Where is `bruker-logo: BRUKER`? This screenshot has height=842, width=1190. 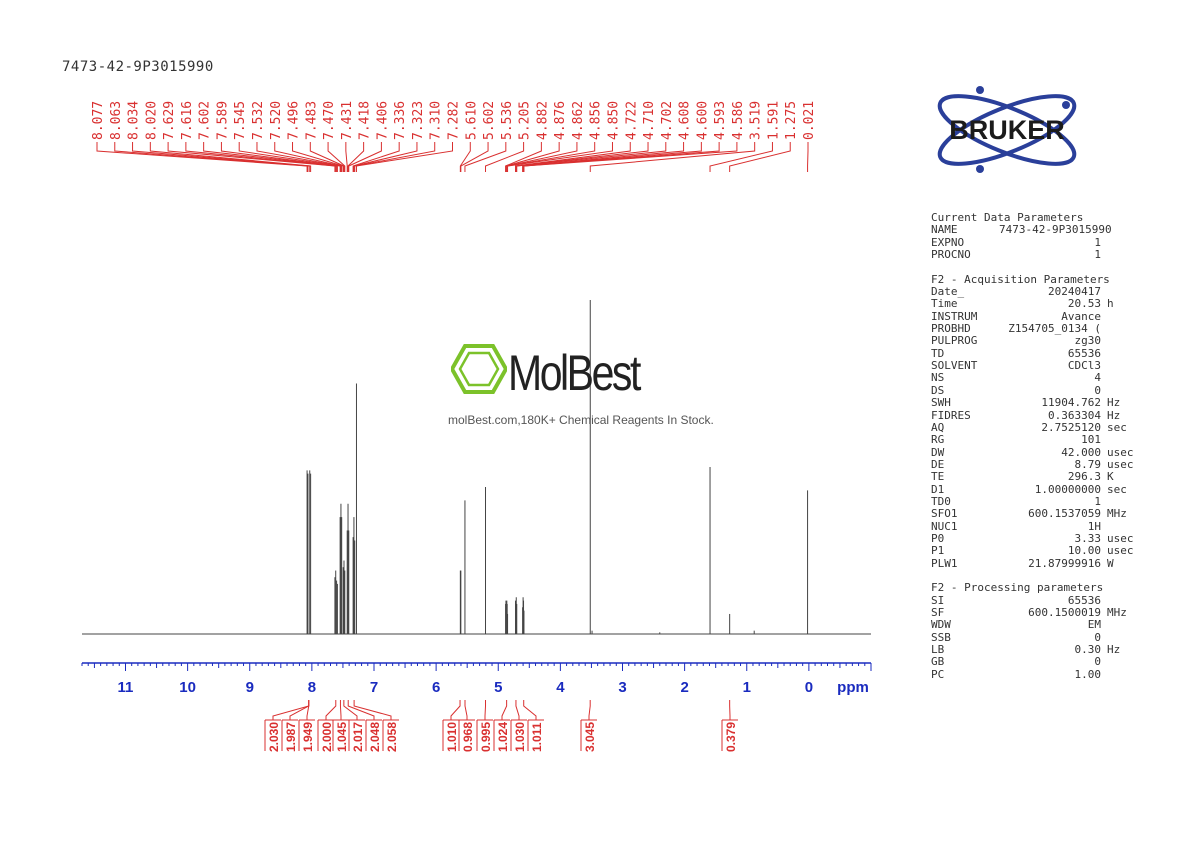
bruker-logo: BRUKER is located at coordinates (1007, 129).